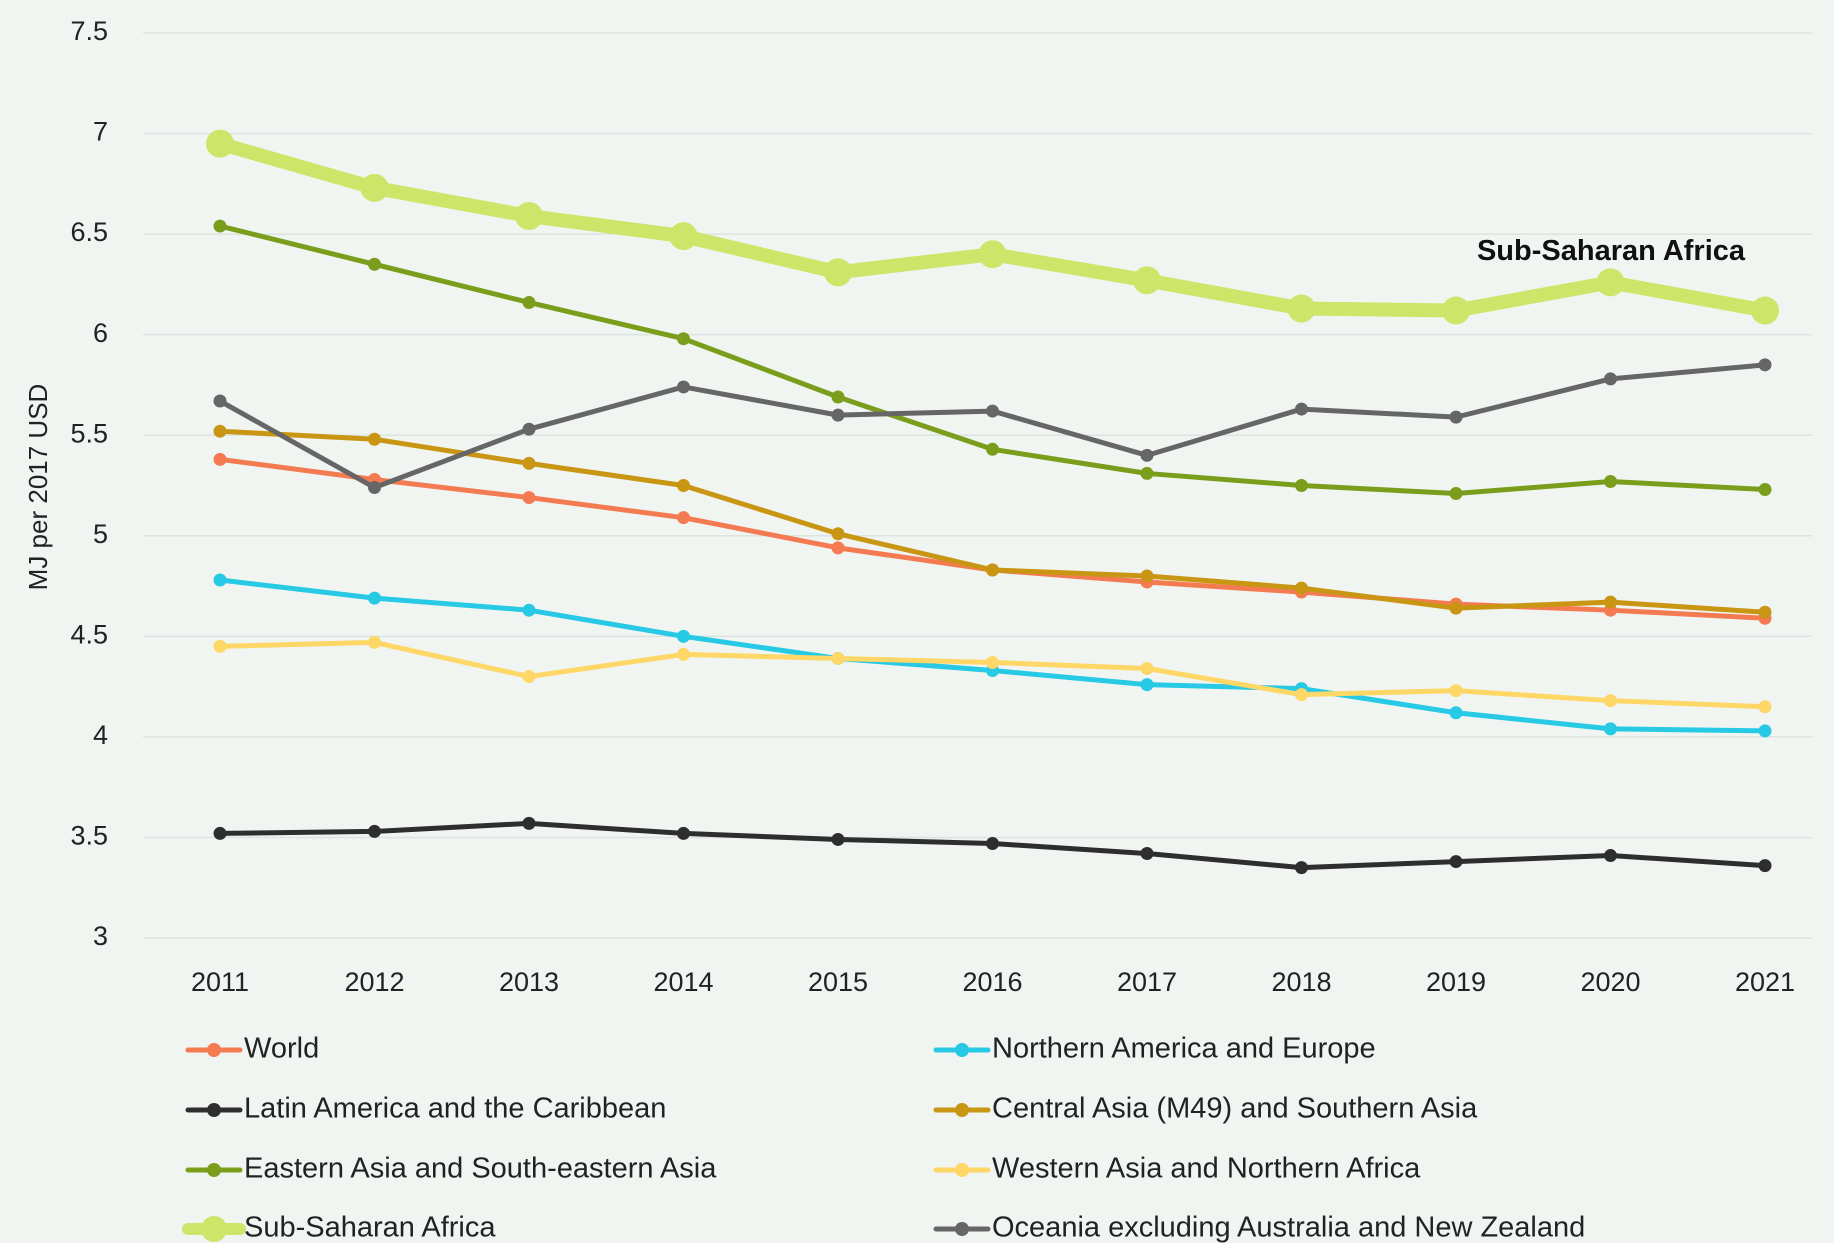  I want to click on legend-label: Central Asia (M49) and Southern Asia, so click(1235, 1109).